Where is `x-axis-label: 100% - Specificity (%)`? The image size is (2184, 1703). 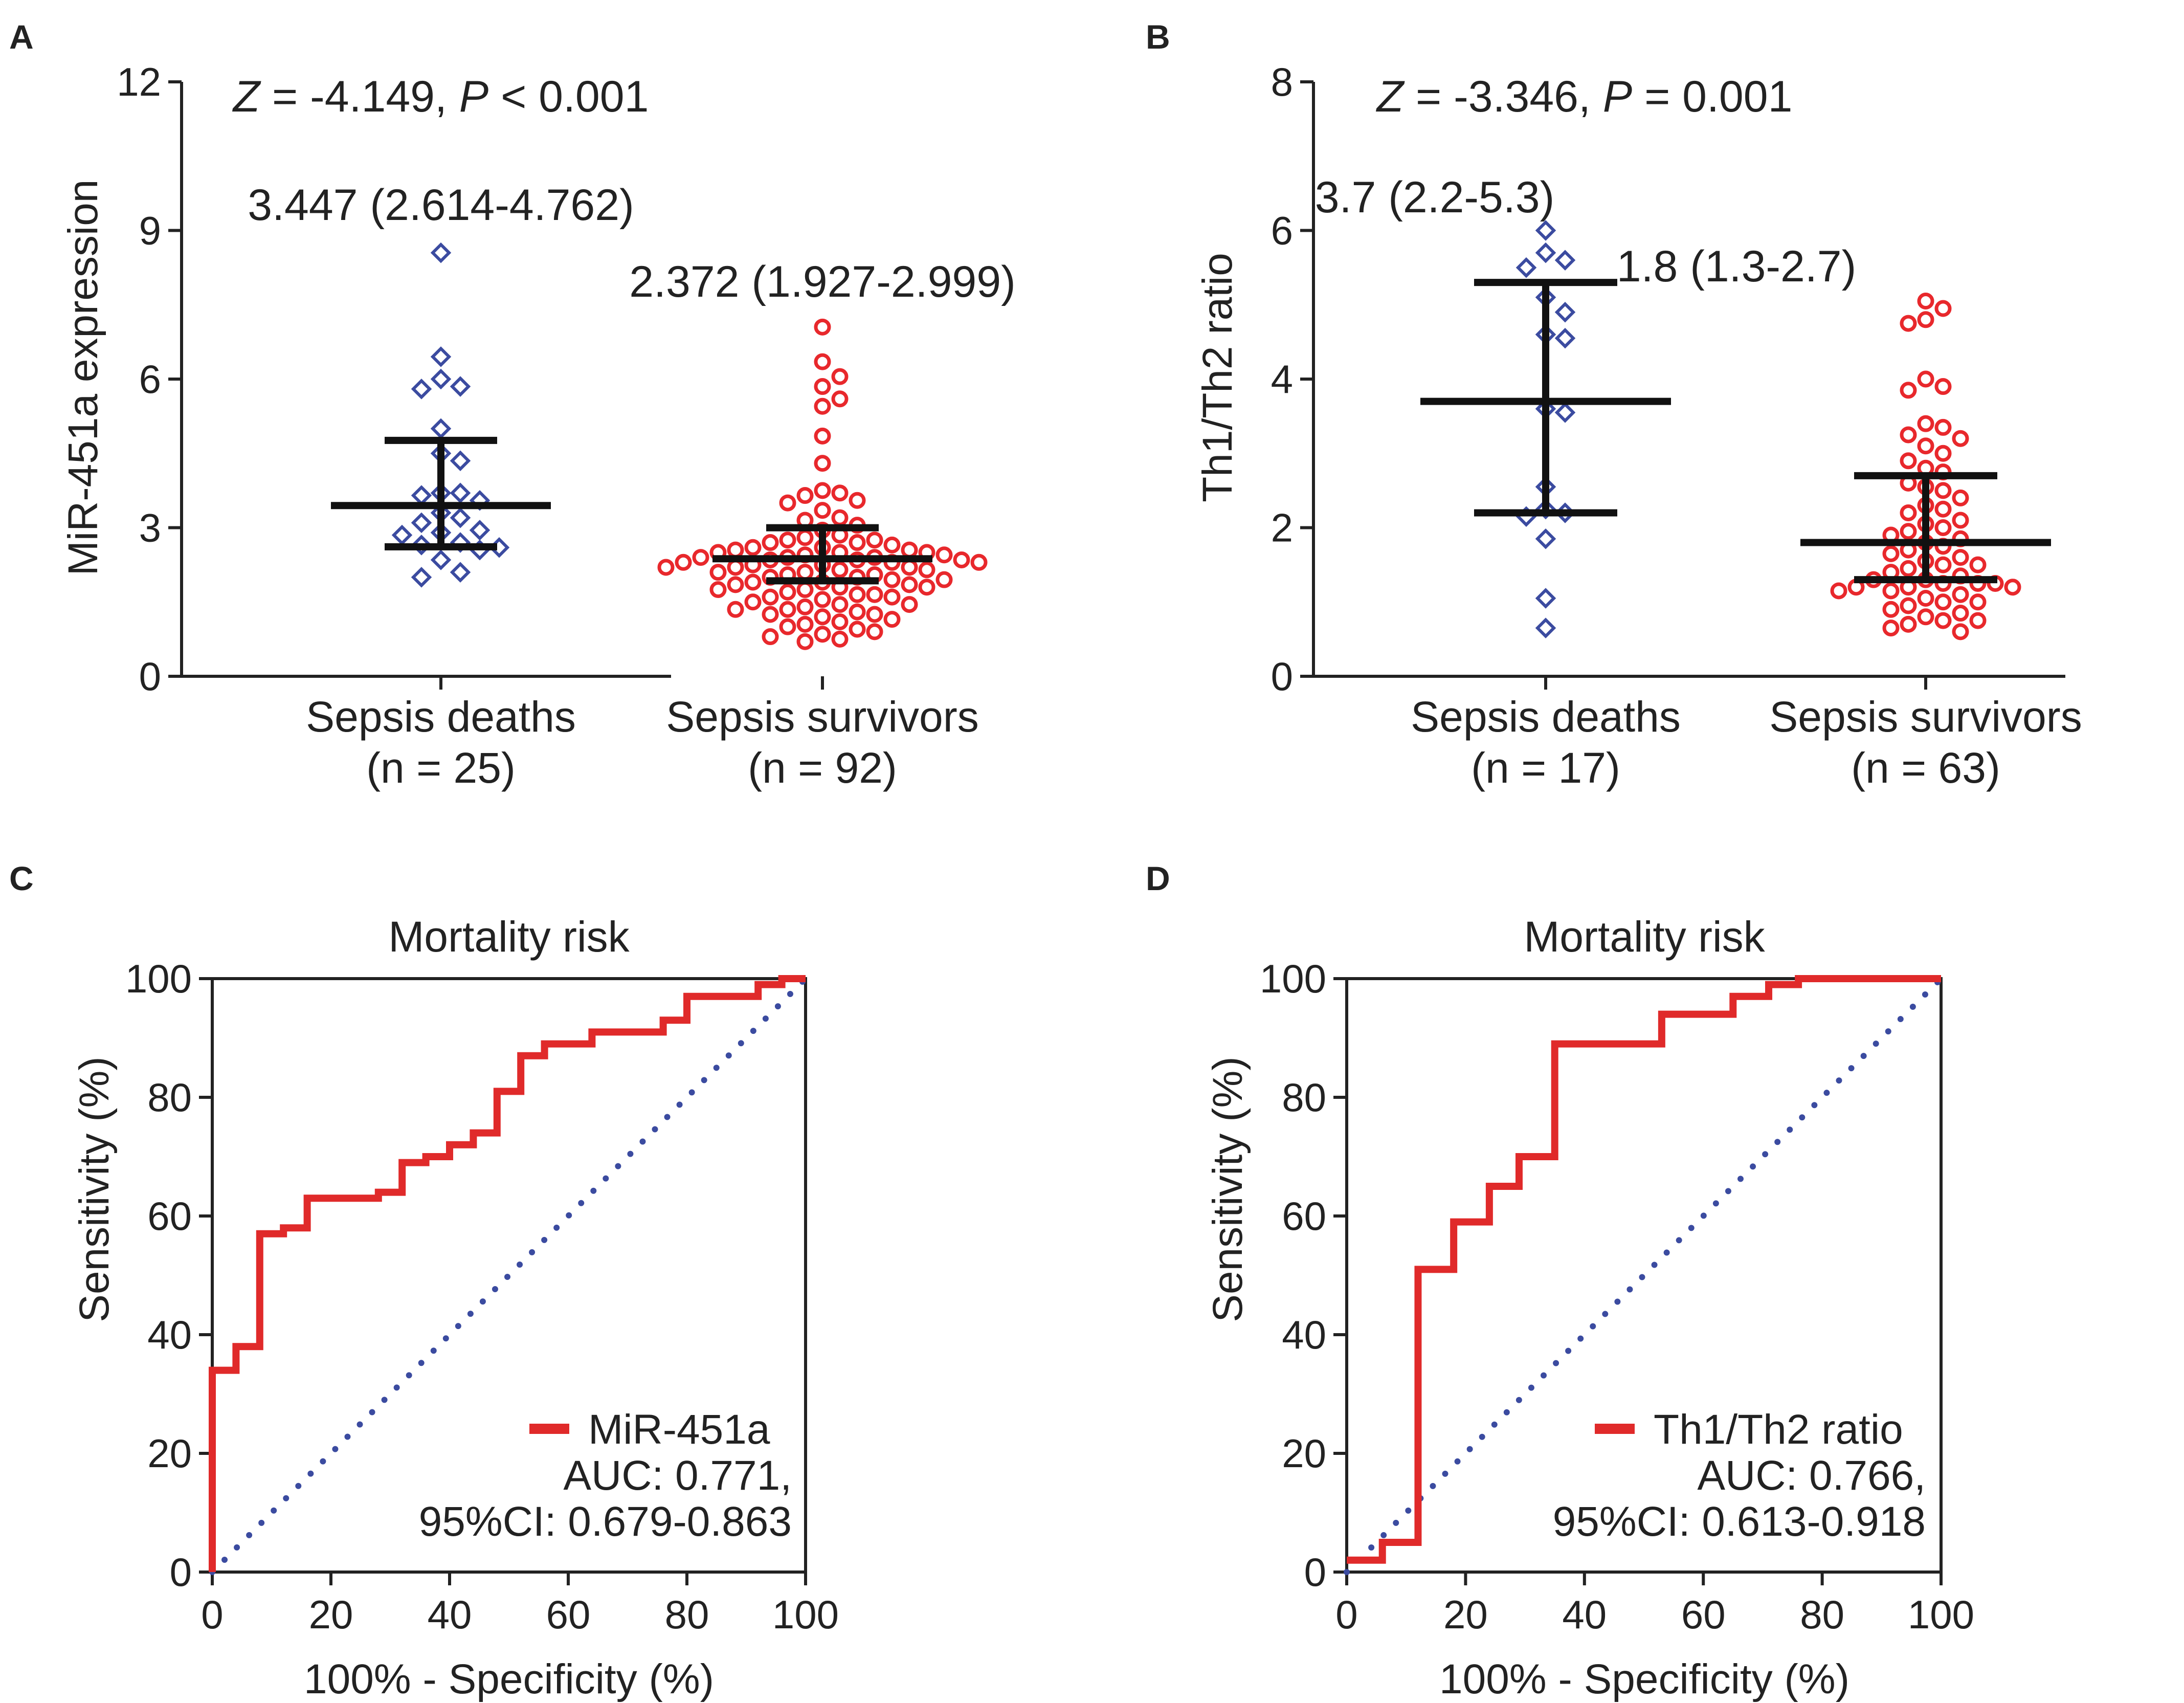 x-axis-label: 100% - Specificity (%) is located at coordinates (509, 1679).